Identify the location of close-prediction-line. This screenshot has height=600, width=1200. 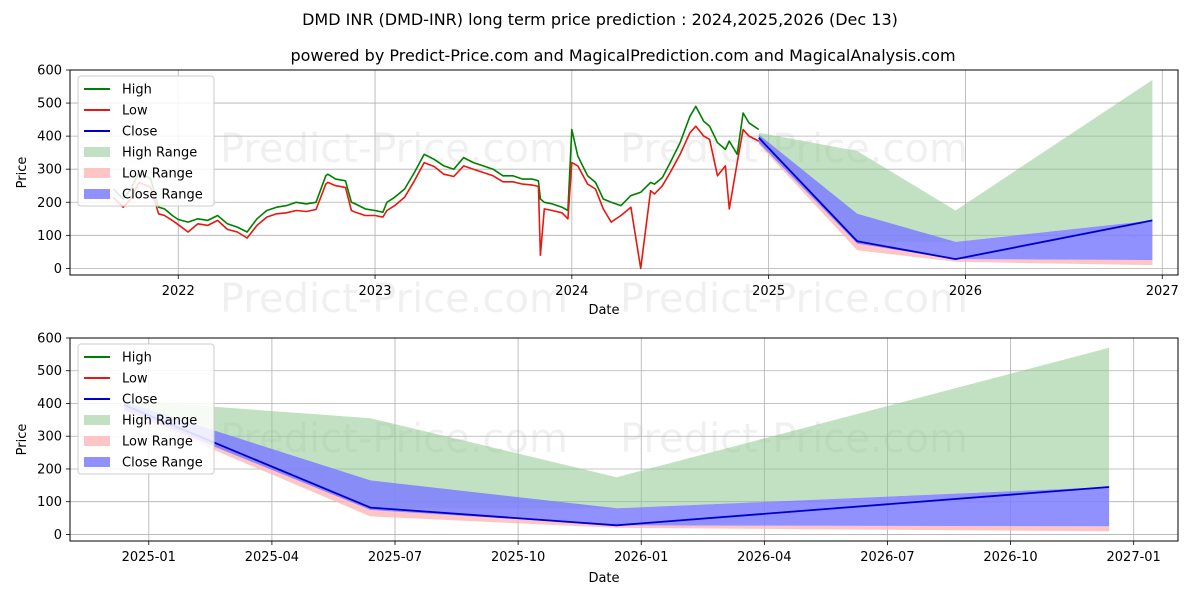
(955, 199).